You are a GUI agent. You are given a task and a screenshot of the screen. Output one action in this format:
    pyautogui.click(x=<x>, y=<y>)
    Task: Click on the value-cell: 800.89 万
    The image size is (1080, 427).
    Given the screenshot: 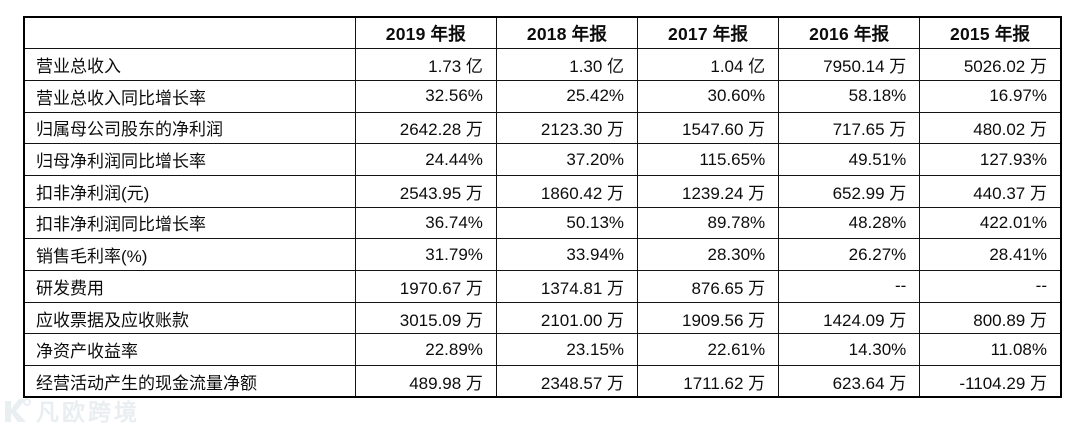 What is the action you would take?
    pyautogui.click(x=990, y=318)
    